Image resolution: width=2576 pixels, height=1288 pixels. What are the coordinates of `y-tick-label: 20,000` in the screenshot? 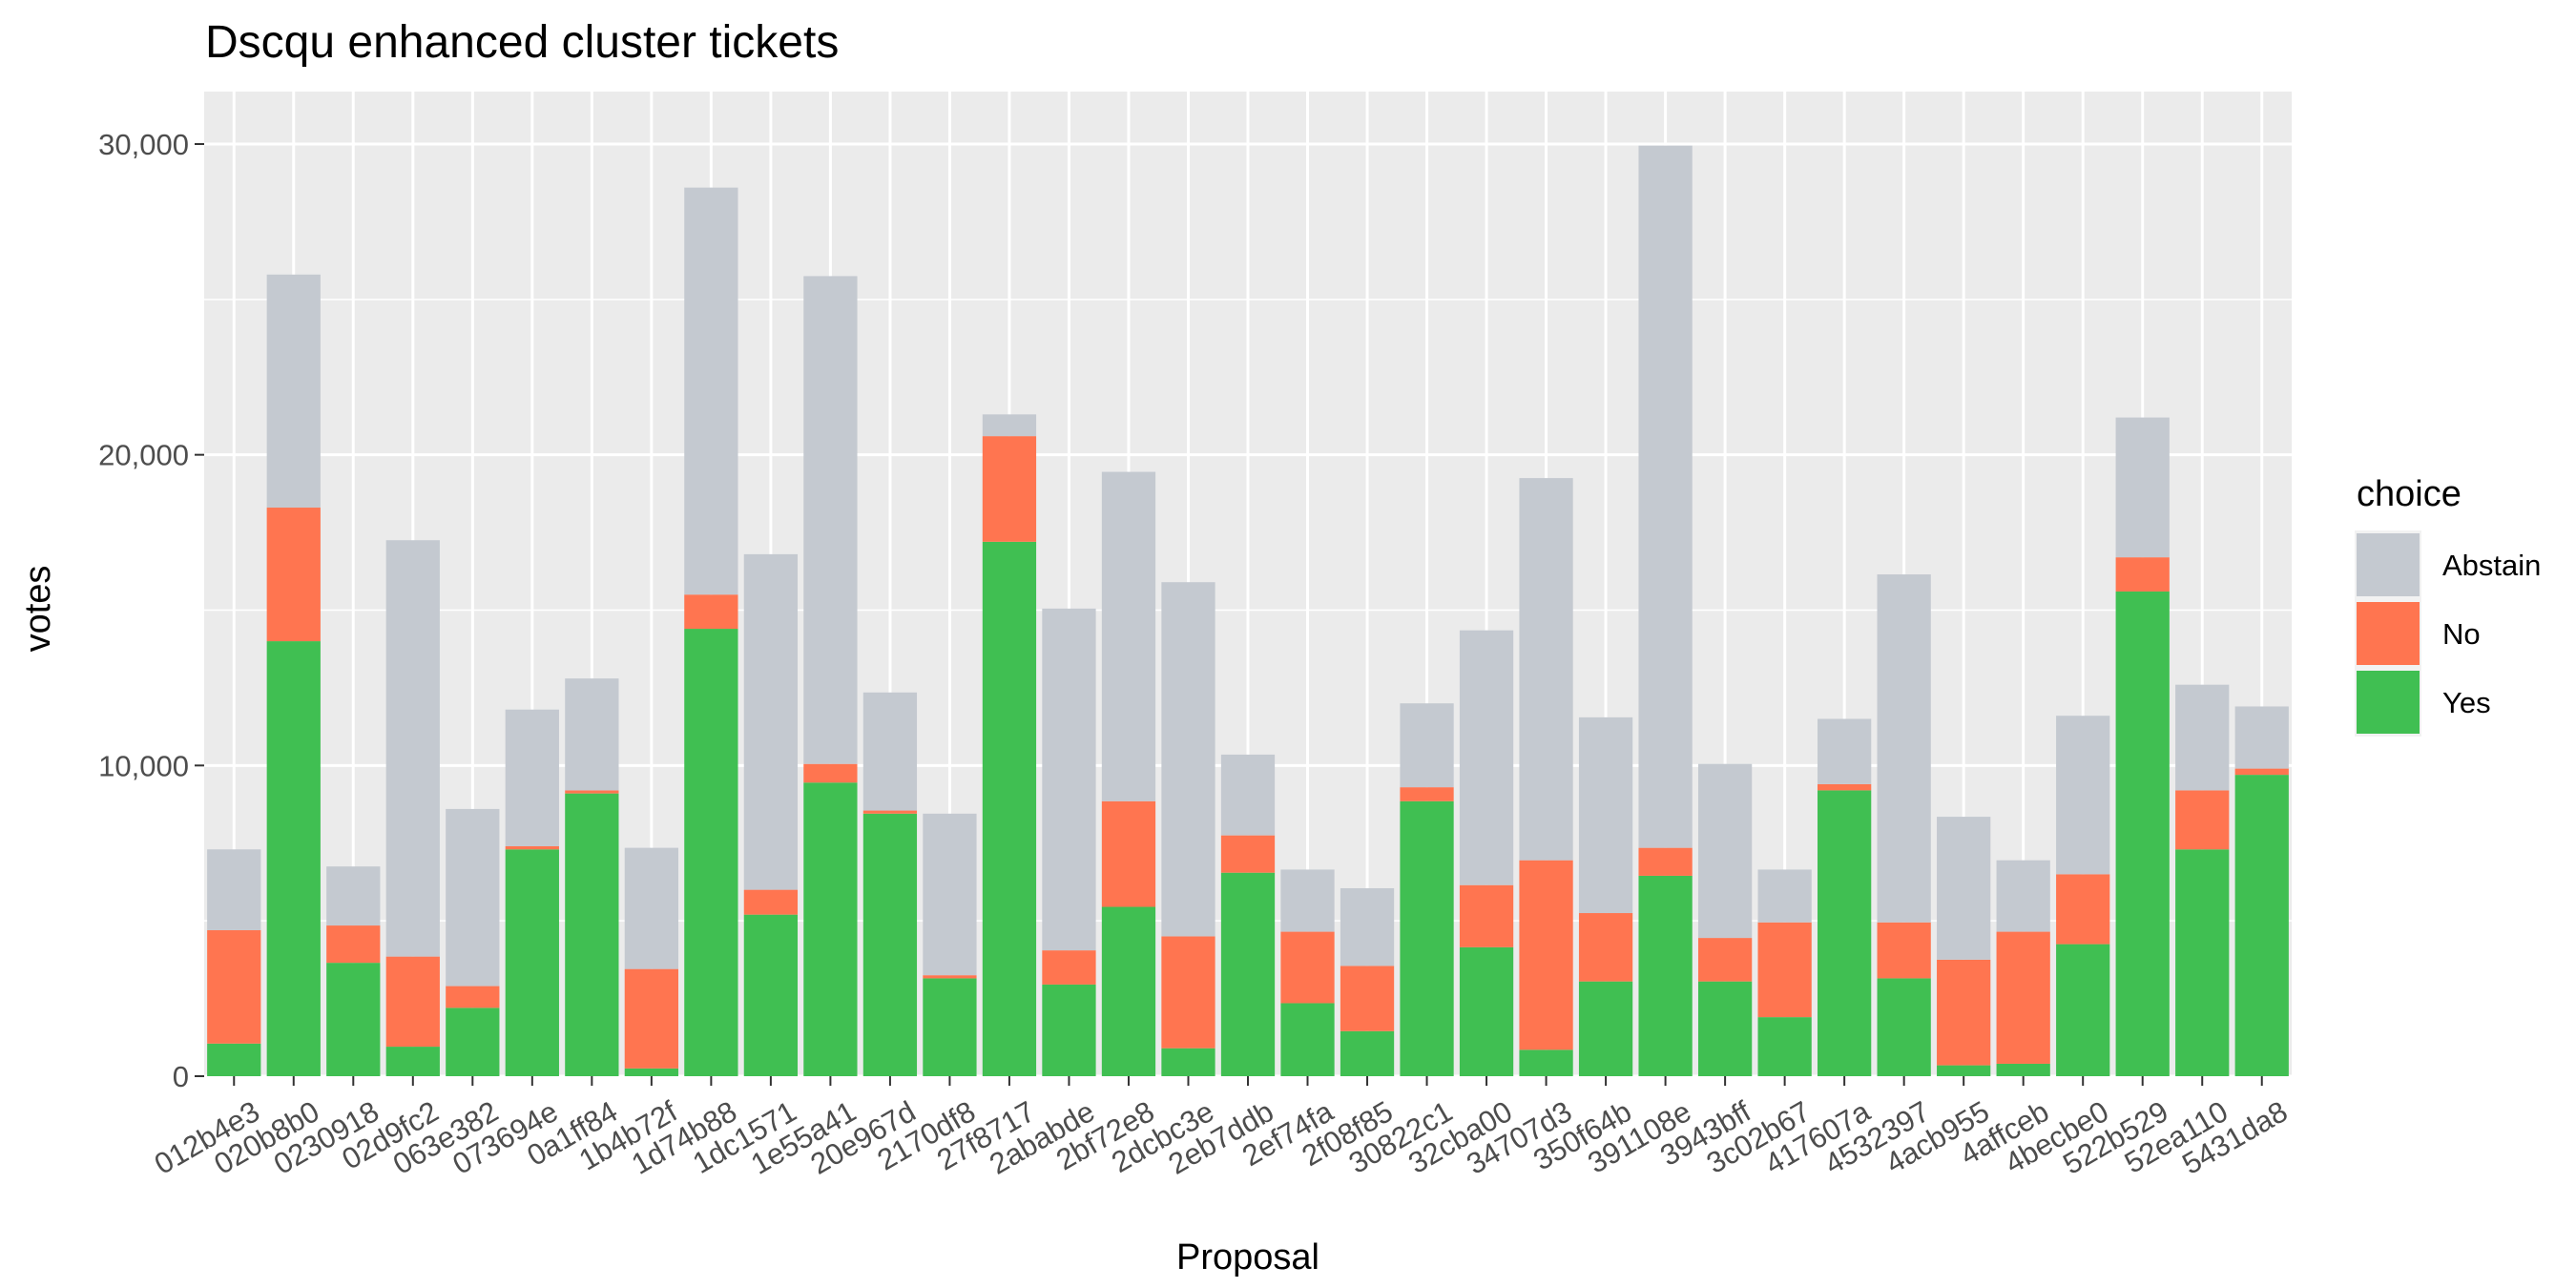 It's located at (143, 455).